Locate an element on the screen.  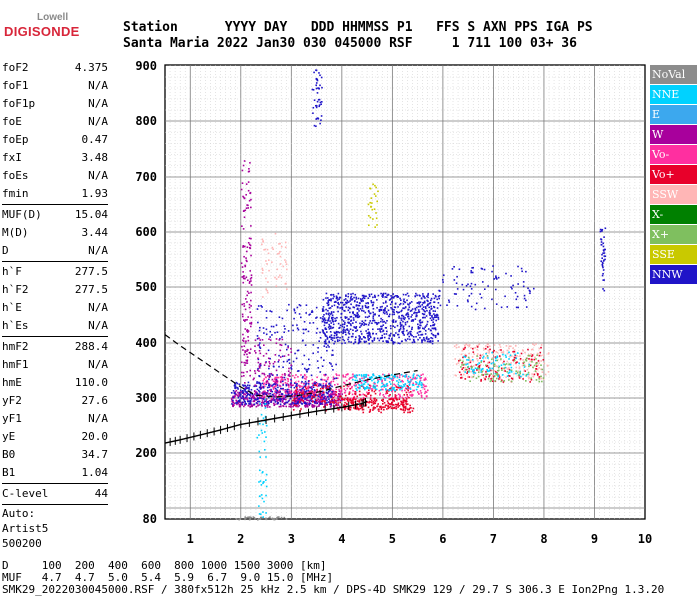
param-label: fxI is located at coordinates (12, 157).